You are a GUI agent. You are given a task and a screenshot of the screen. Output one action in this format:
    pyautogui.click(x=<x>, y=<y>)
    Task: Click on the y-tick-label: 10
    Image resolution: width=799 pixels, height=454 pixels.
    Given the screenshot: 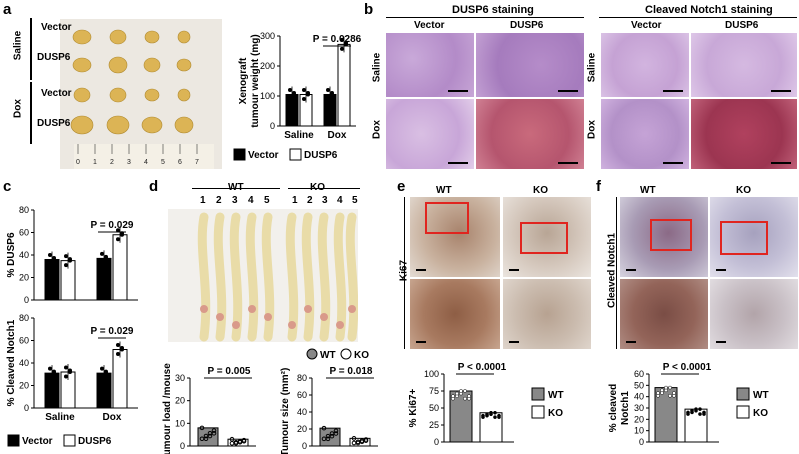 What is the action you would take?
    pyautogui.click(x=180, y=423)
    